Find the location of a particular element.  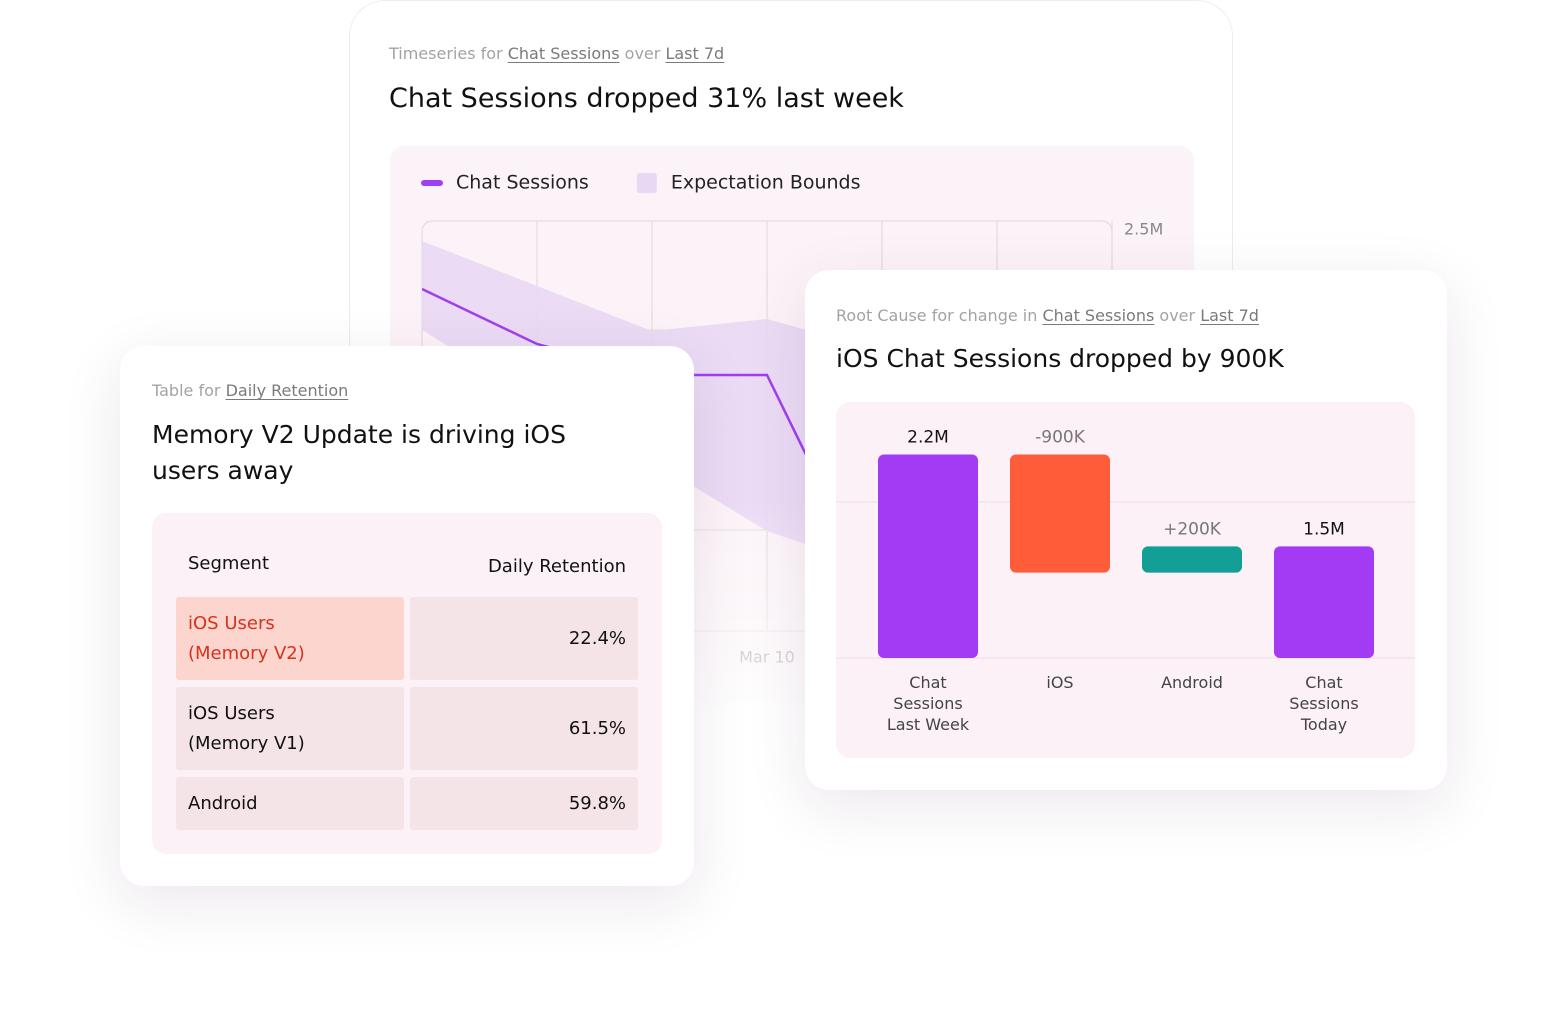

table-cell: iOS Users (Memory V1) is located at coordinates (290, 728).